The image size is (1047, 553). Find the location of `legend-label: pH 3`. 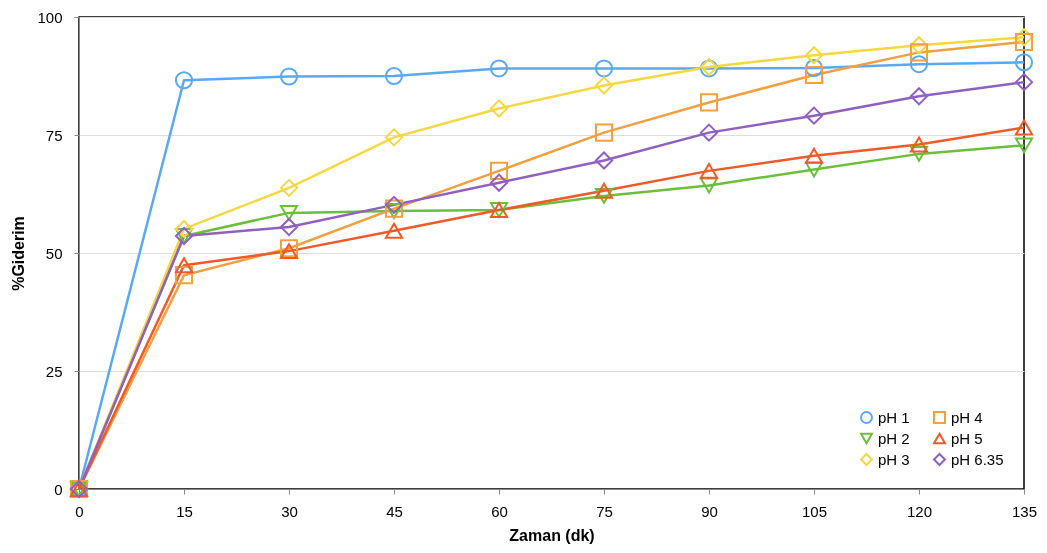

legend-label: pH 3 is located at coordinates (894, 459).